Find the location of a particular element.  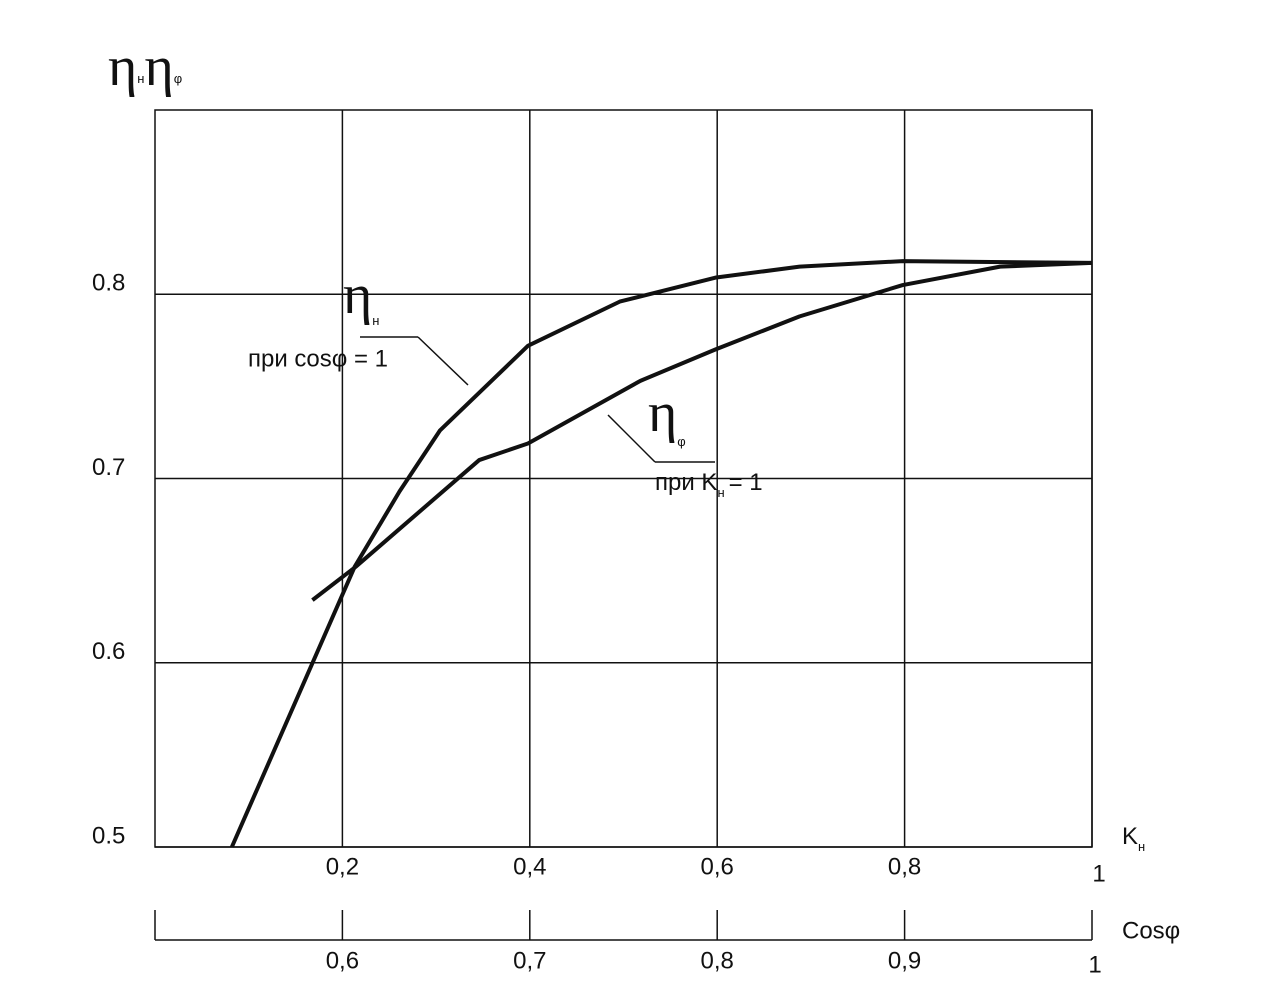

x2-tick-label: 0,9 is located at coordinates (904, 960).